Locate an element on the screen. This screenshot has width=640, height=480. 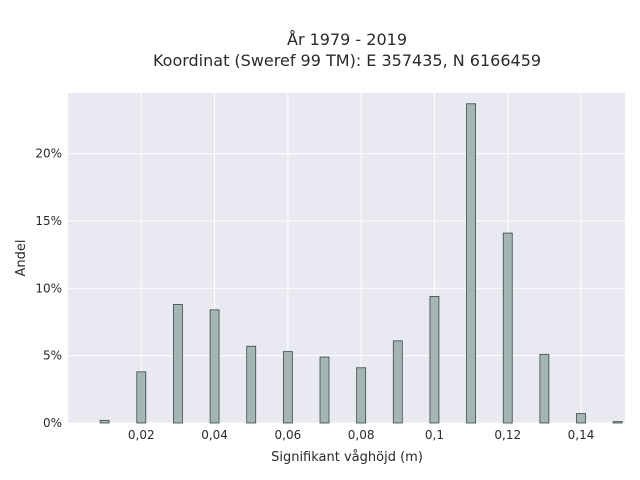
y-tick-label: 20% is located at coordinates (48, 154).